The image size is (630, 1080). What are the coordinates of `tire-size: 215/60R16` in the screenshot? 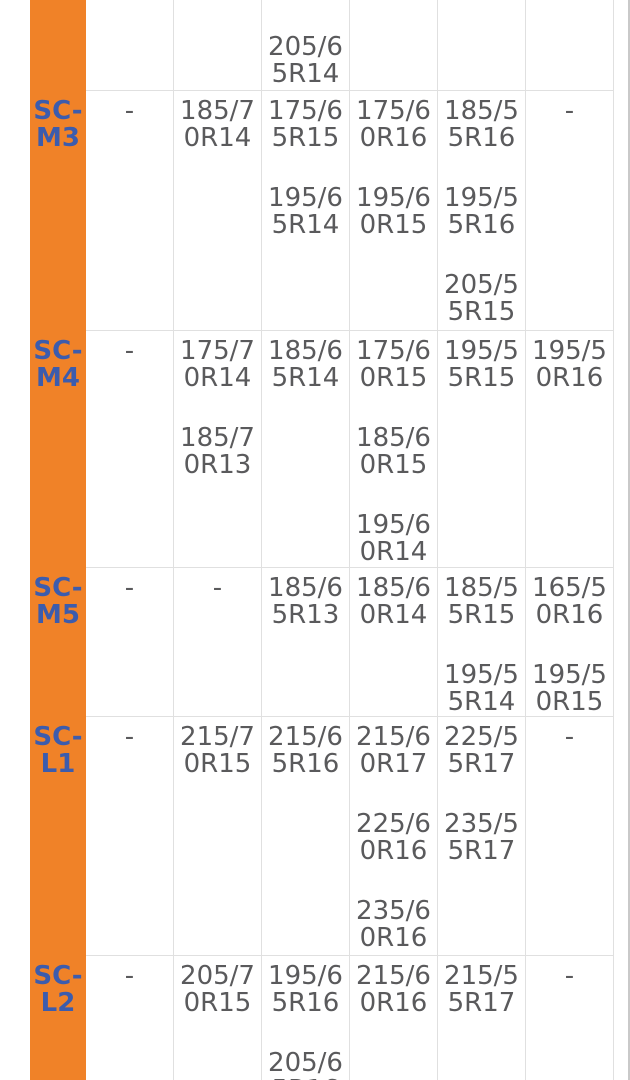 It's located at (393, 989).